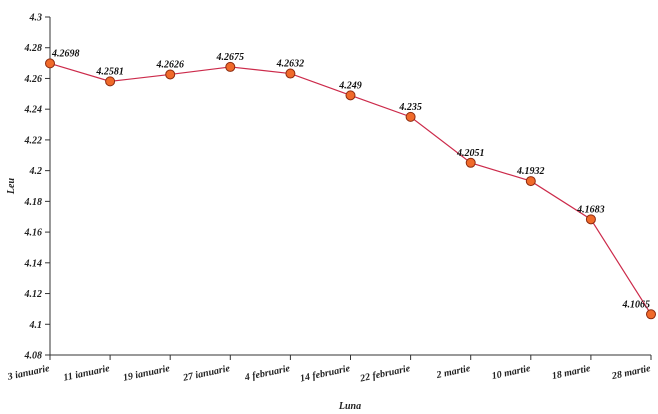 This screenshot has width=658, height=414. I want to click on data-label: 4.1683, so click(590, 209).